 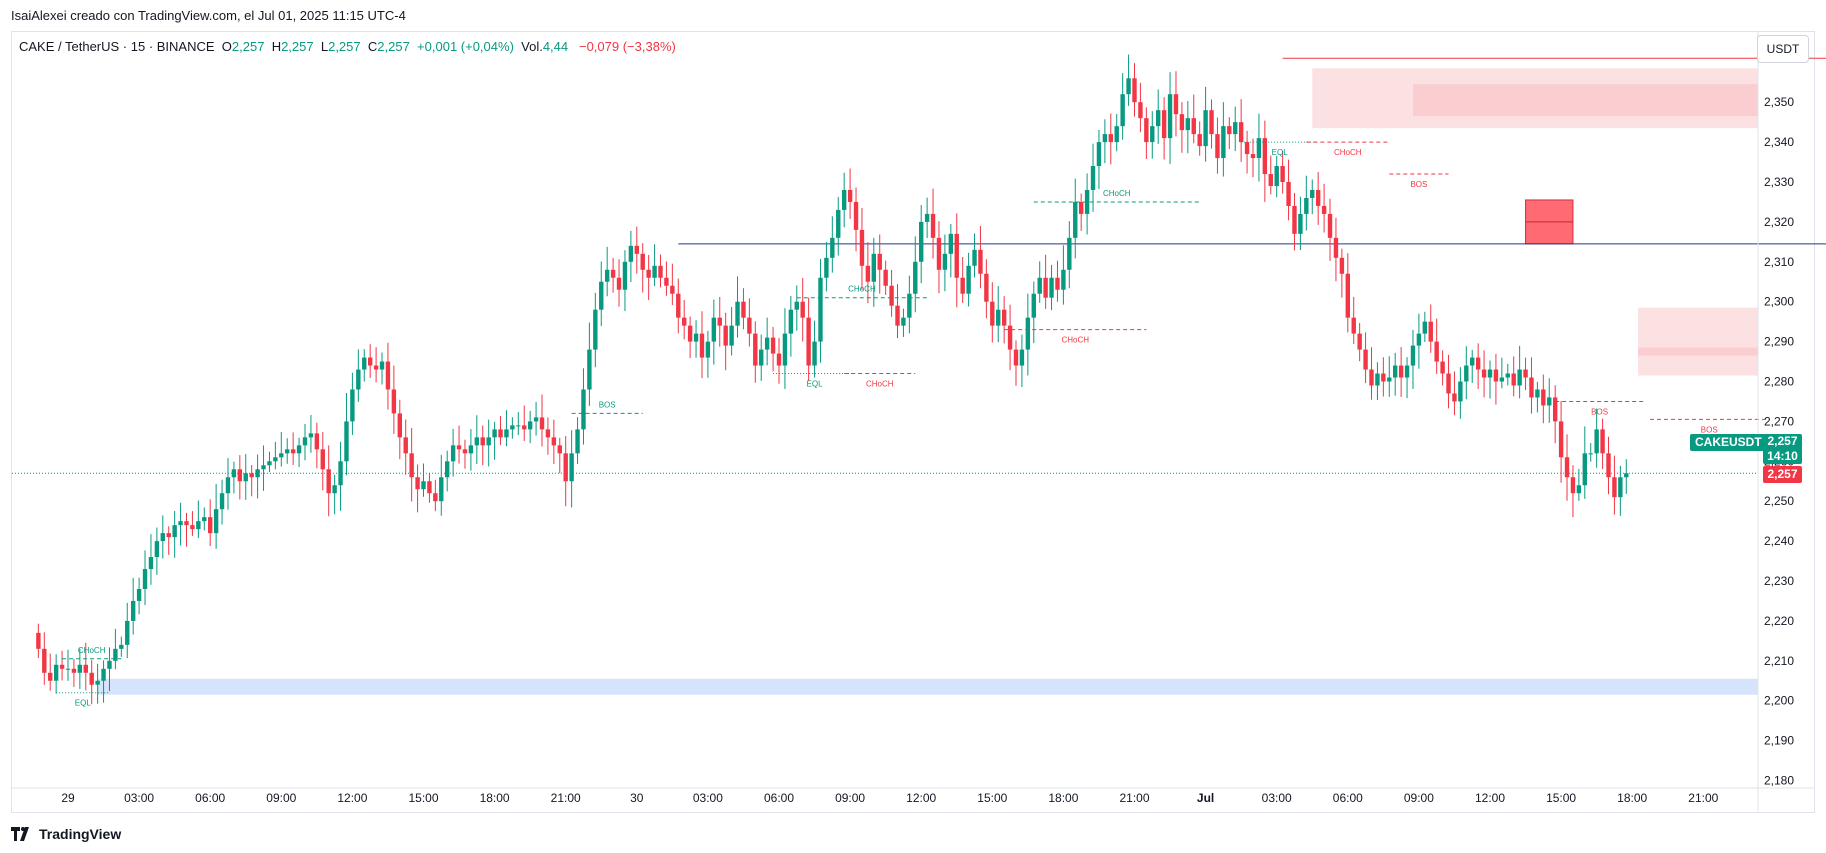 I want to click on legend-symbol: CAKE / TetherUS · 15 · BINANCE, so click(x=117, y=46).